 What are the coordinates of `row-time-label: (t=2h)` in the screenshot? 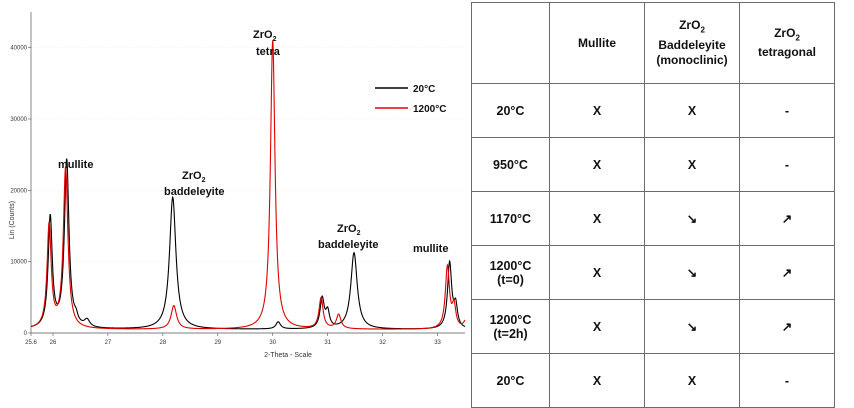 It's located at (510, 333).